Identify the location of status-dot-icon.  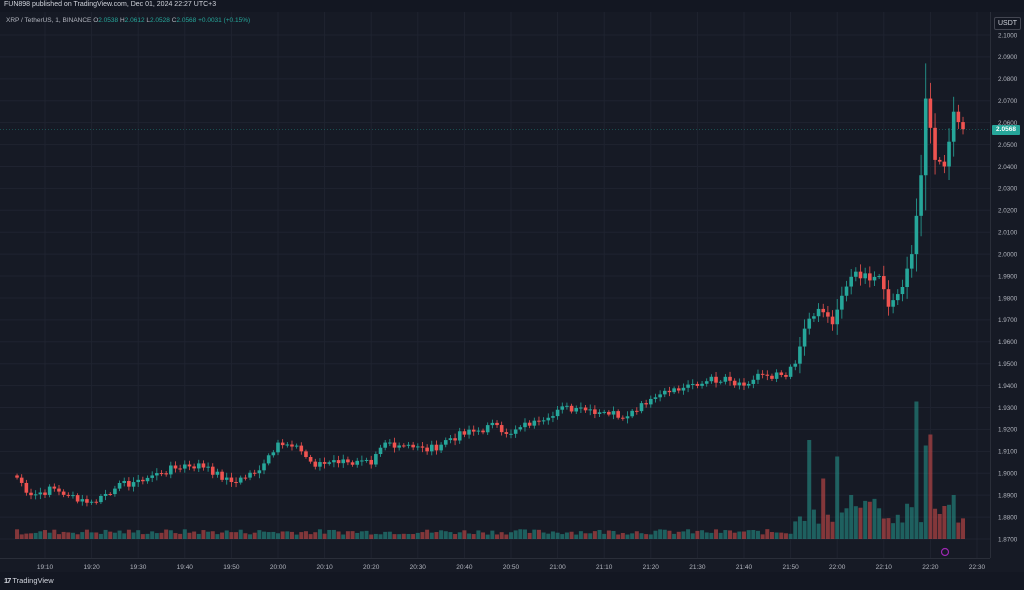
(945, 552).